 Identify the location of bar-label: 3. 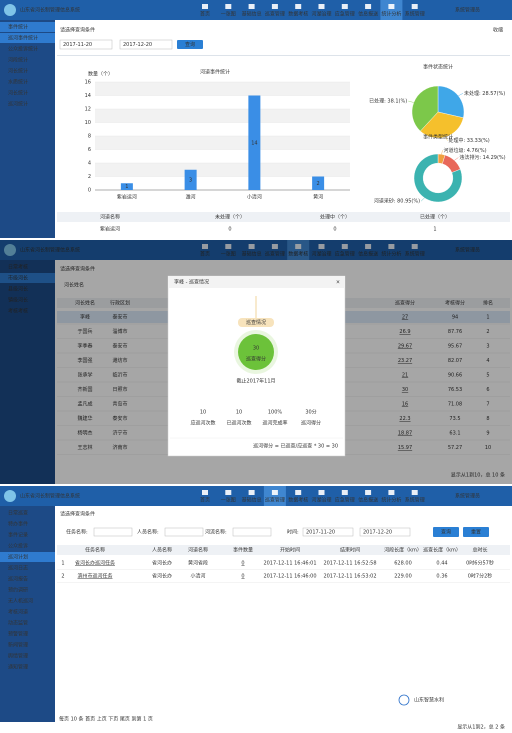
(190, 180).